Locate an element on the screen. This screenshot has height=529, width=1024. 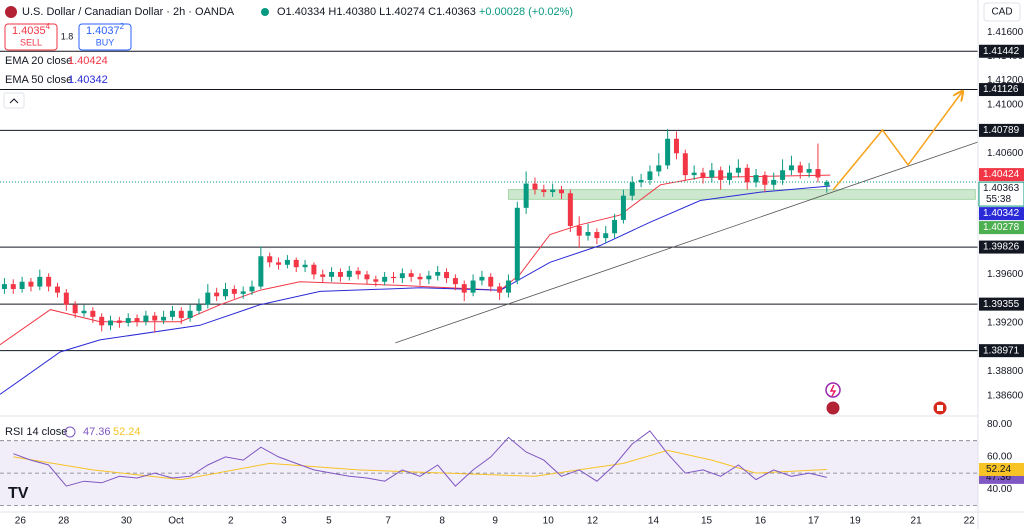
y-tick-label: 1.41000 is located at coordinates (1005, 104).